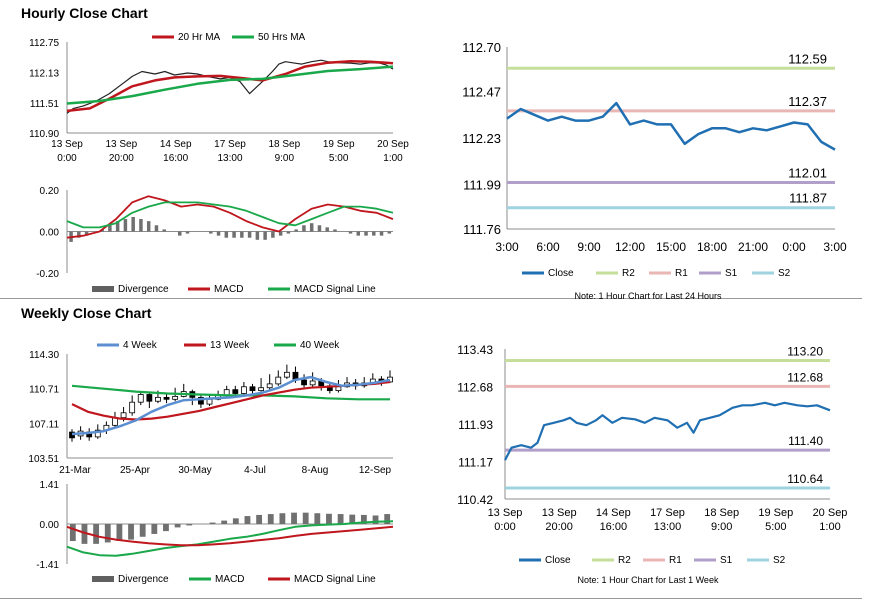  Describe the element at coordinates (50, 525) in the screenshot. I see `weekly-macd-ytick: 0.00` at that location.